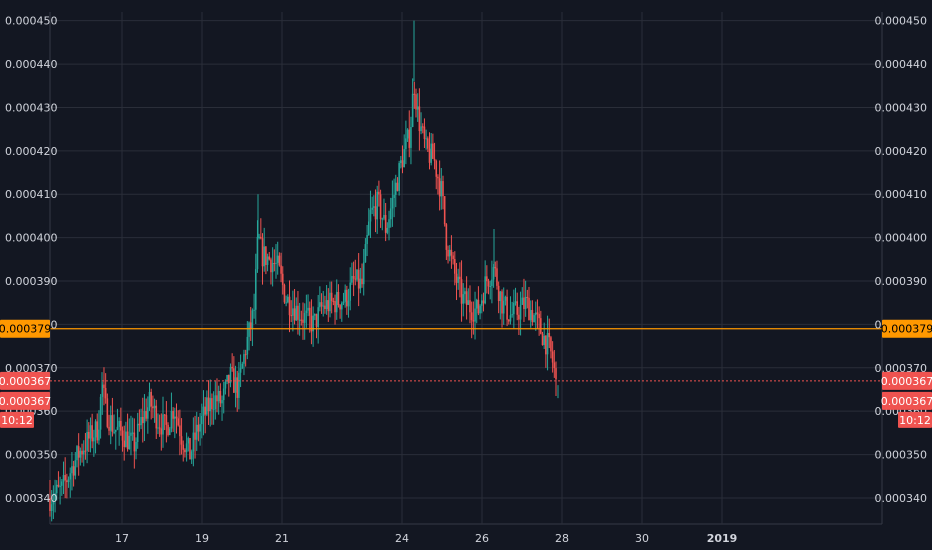 Image resolution: width=932 pixels, height=550 pixels. I want to click on y-tick-label-right: 0.000450, so click(901, 21).